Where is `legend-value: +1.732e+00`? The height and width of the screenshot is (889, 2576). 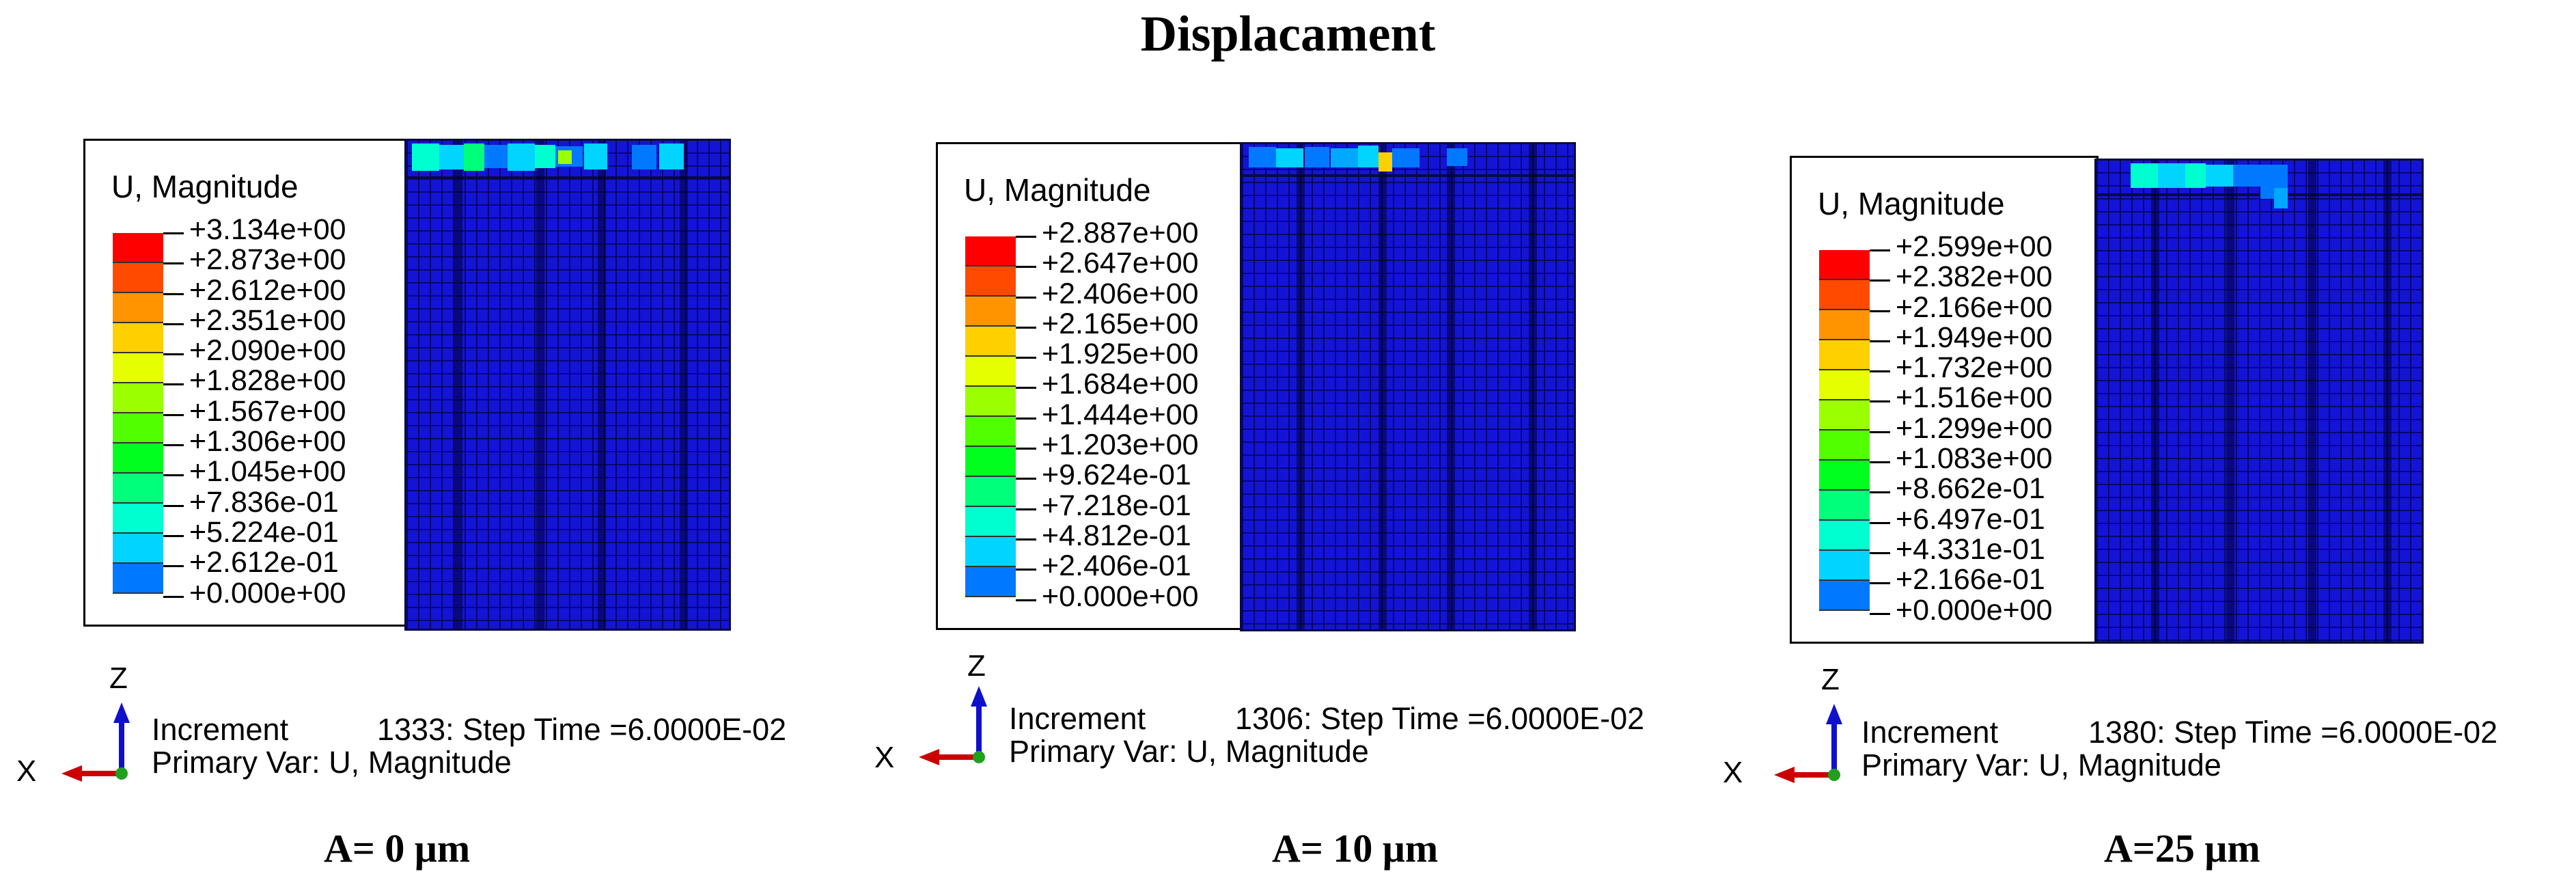
legend-value: +1.732e+00 is located at coordinates (1961, 368).